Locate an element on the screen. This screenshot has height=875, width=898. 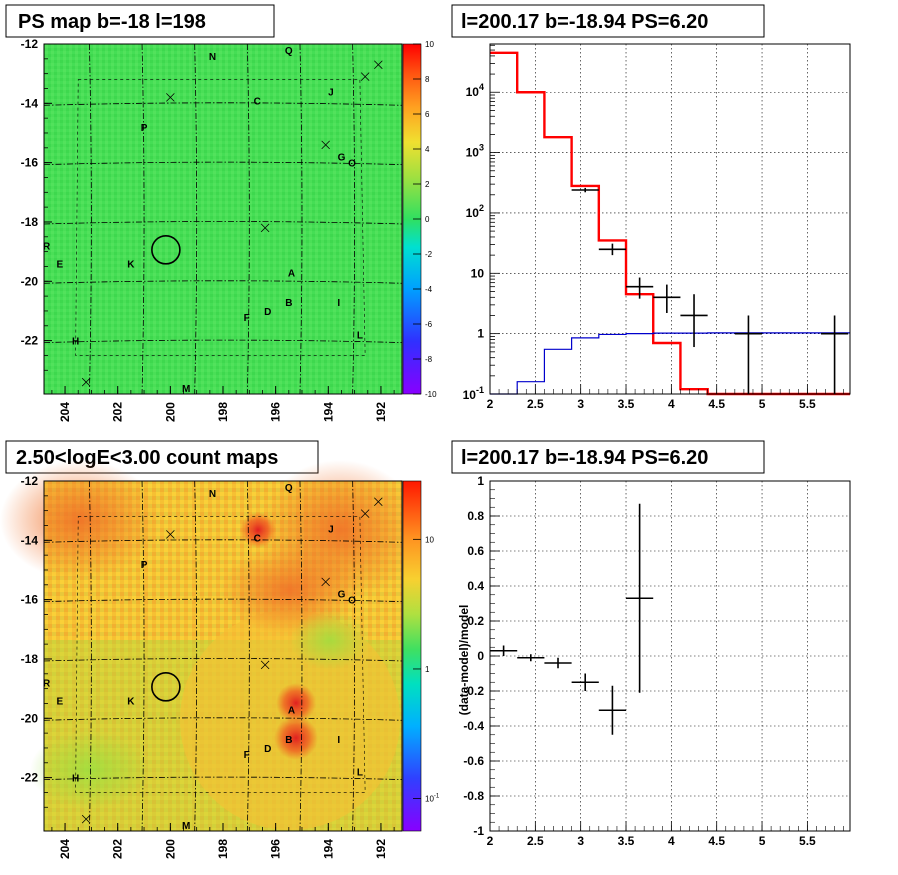
spectrum-data-points is located at coordinates (710, 290).